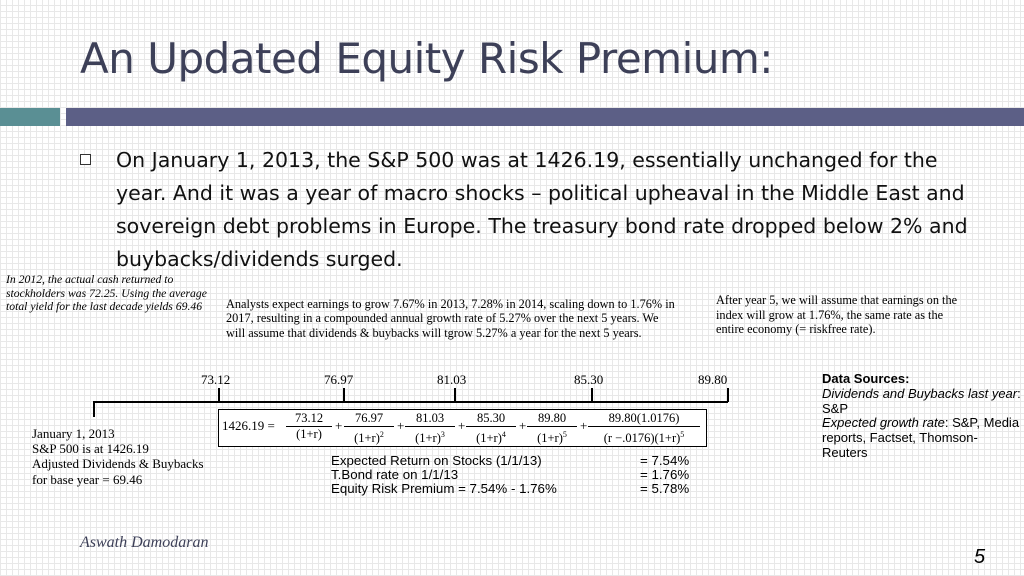  Describe the element at coordinates (436, 460) in the screenshot. I see `result-label-expected-return: Expected Return on Stocks (1/1/13)` at that location.